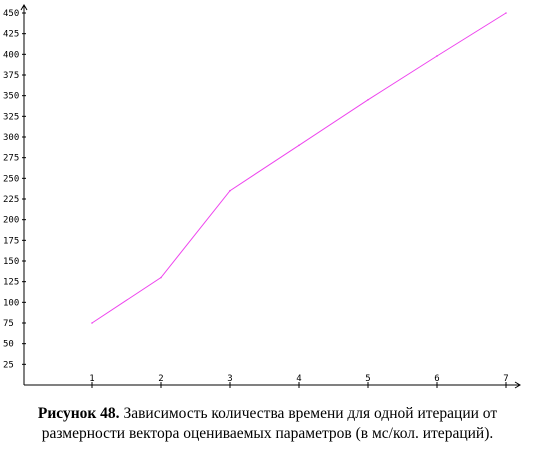 Image resolution: width=535 pixels, height=461 pixels. What do you see at coordinates (436, 379) in the screenshot?
I see `x-tick-label: 6` at bounding box center [436, 379].